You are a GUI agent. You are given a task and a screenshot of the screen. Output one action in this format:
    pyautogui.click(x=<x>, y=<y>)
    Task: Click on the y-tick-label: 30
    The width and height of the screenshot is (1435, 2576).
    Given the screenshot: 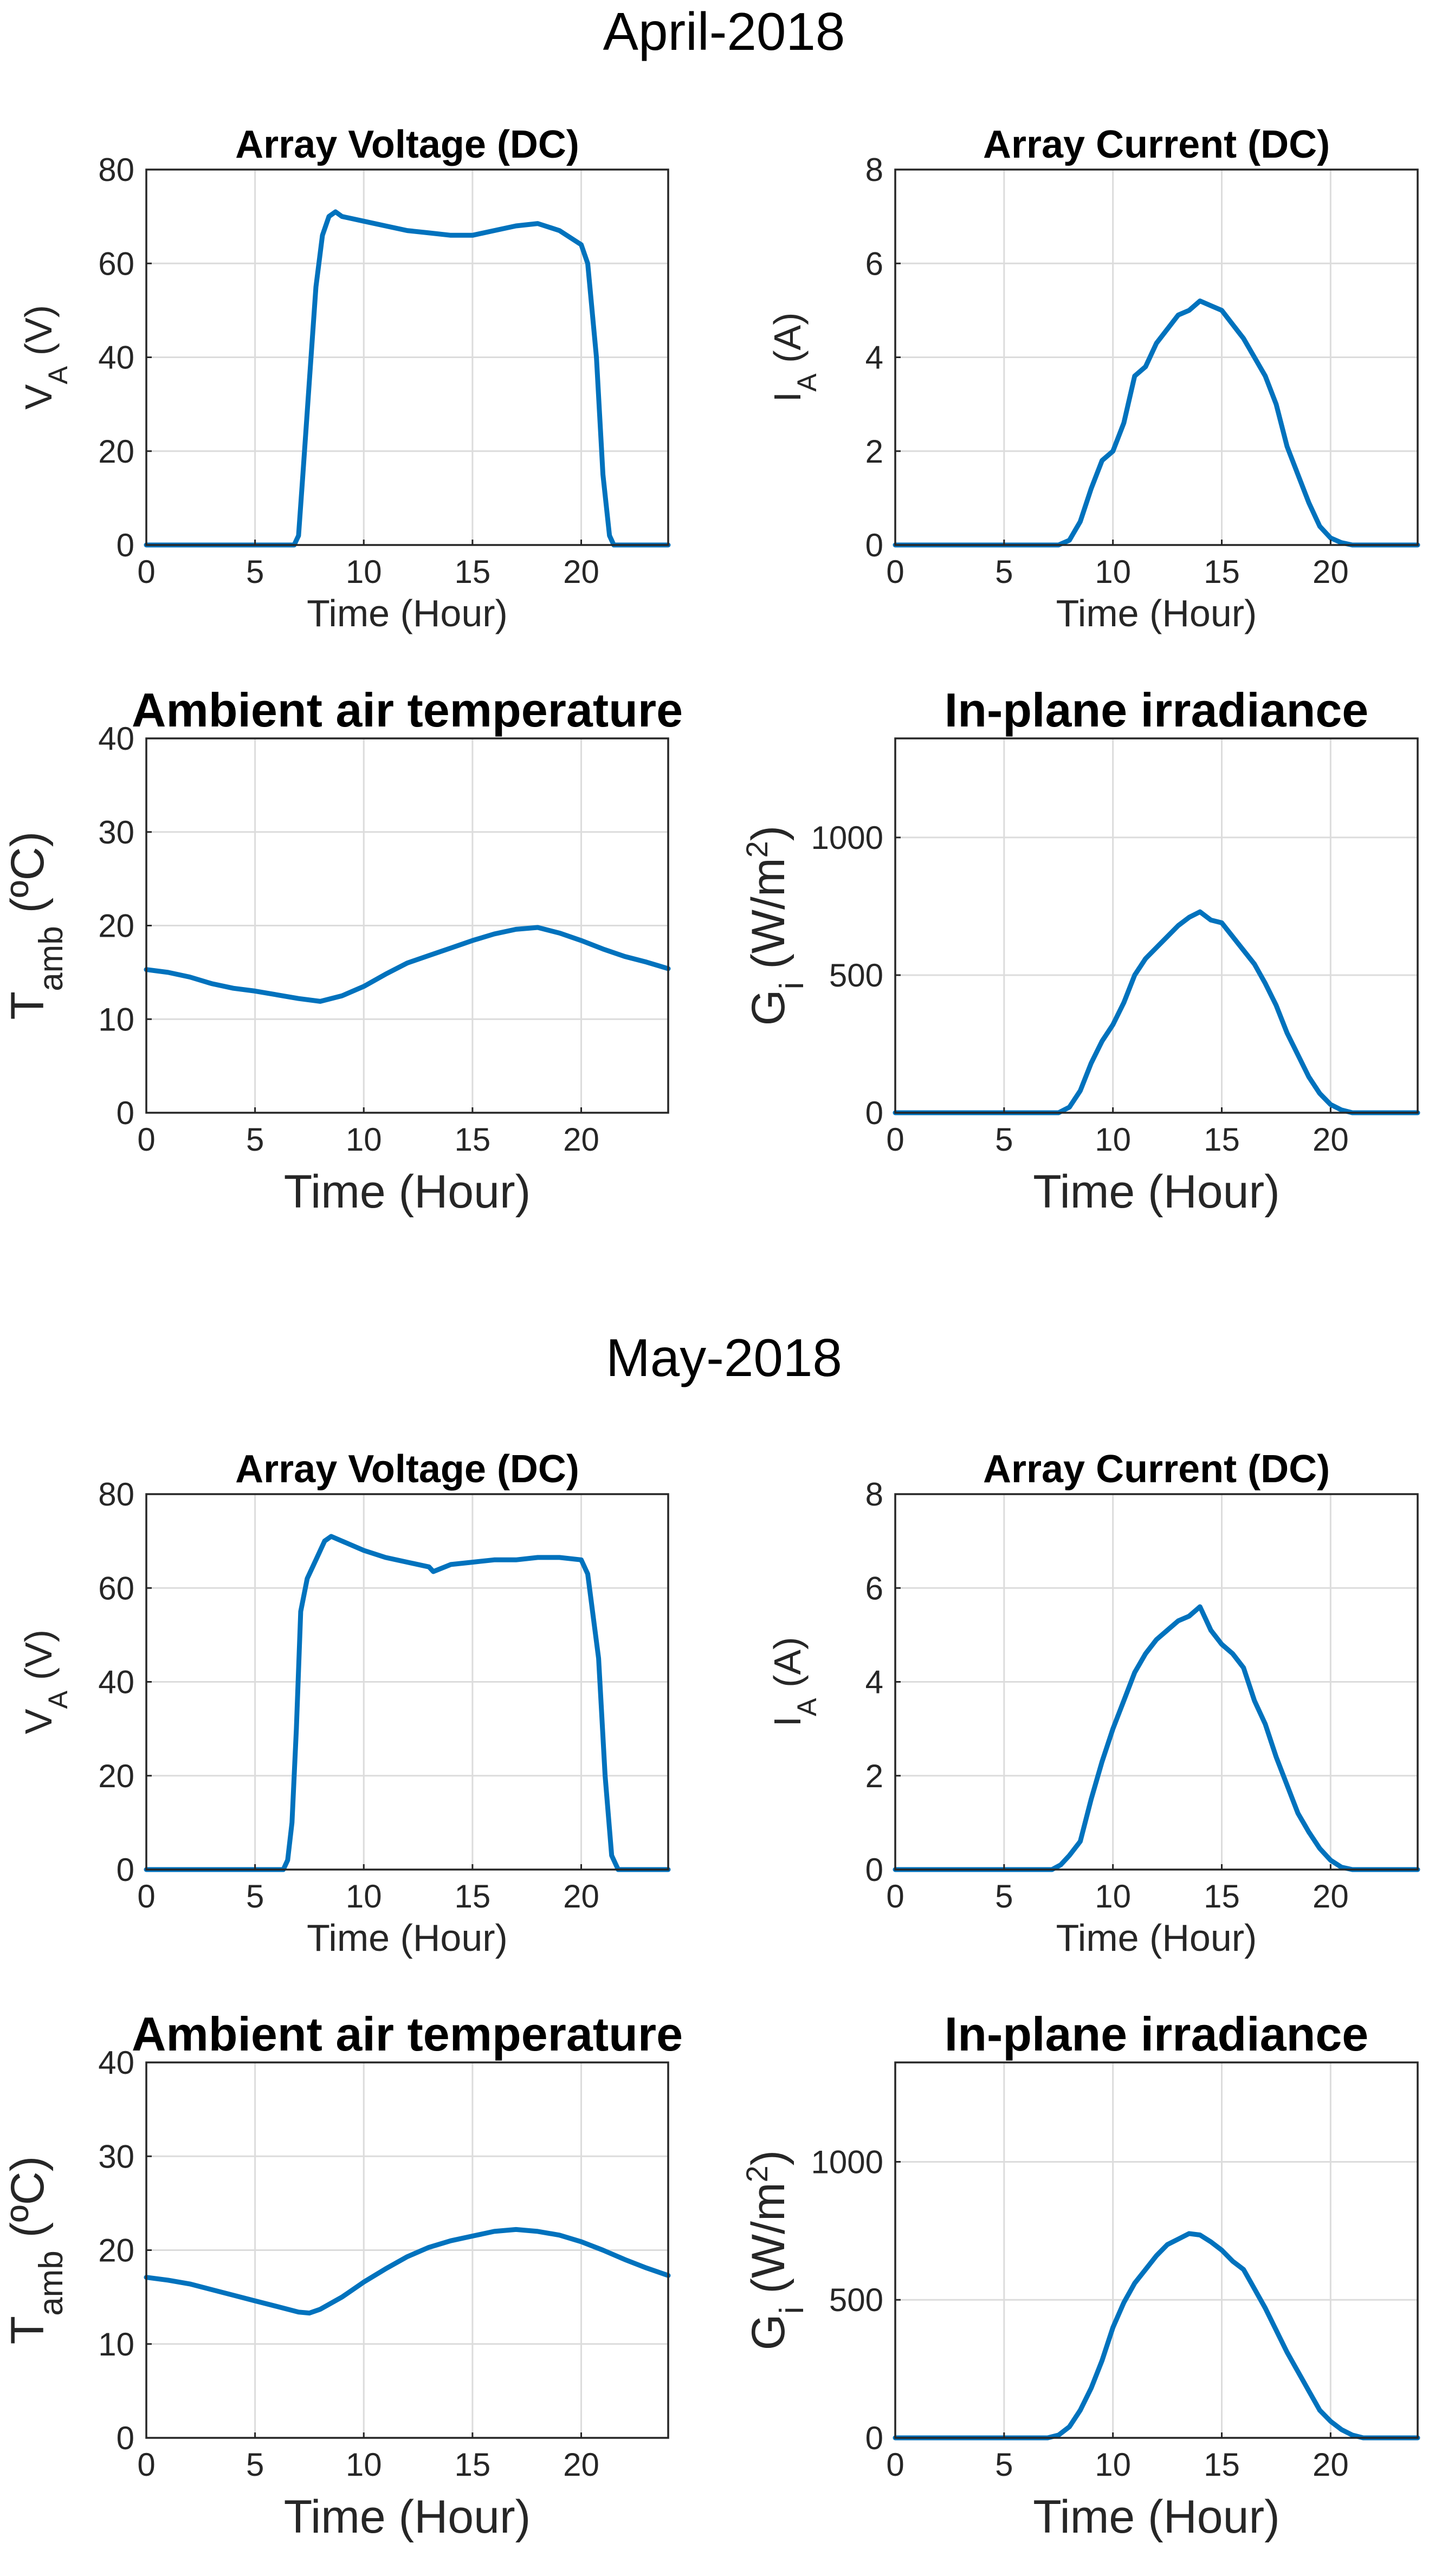 What is the action you would take?
    pyautogui.click(x=116, y=2156)
    